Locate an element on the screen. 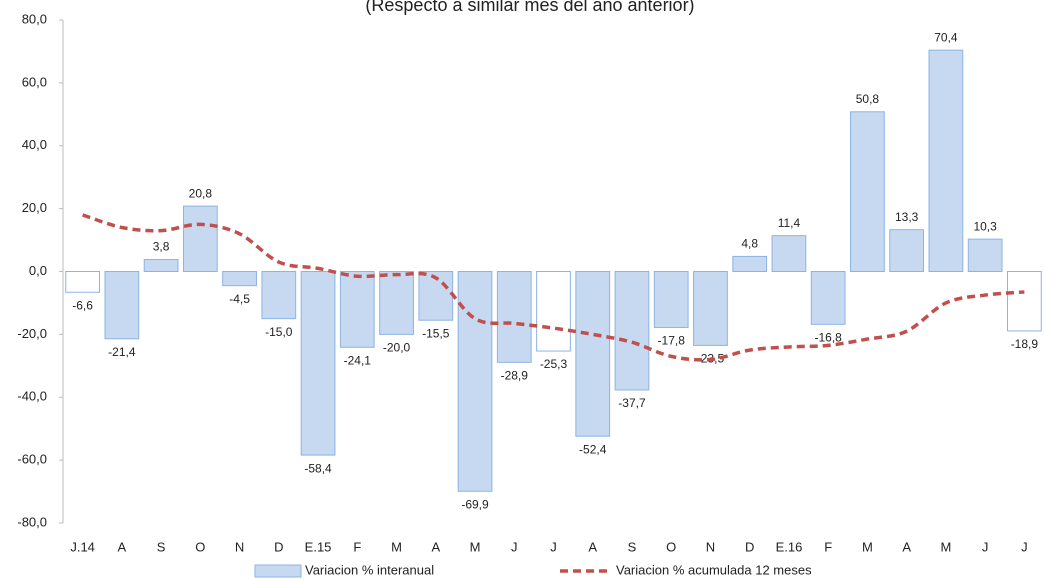  value-label: -6,6 is located at coordinates (82, 305).